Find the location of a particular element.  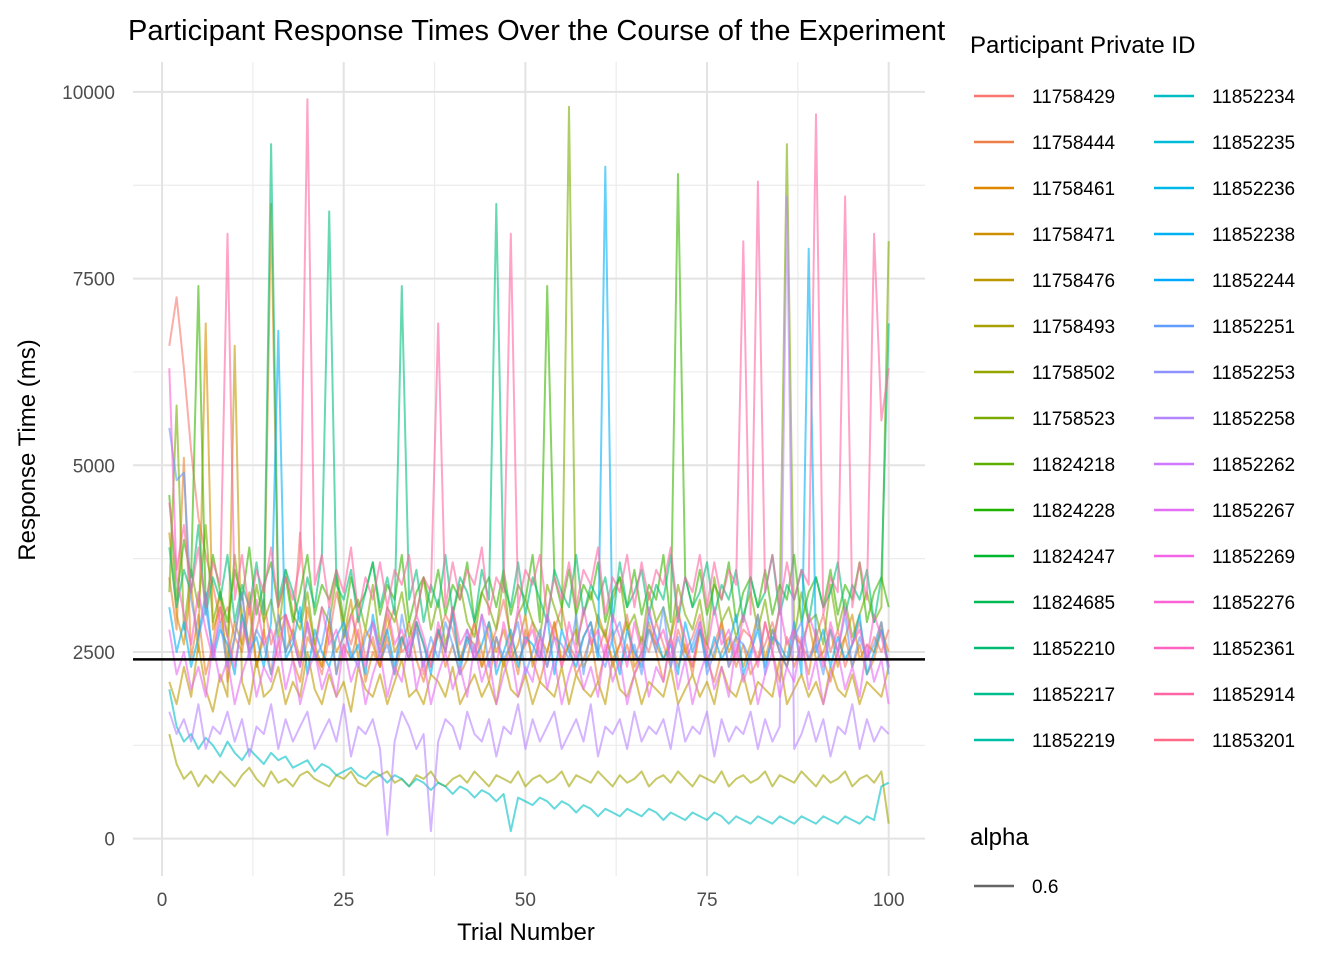

legend-label: 11758461 is located at coordinates (1073, 189).